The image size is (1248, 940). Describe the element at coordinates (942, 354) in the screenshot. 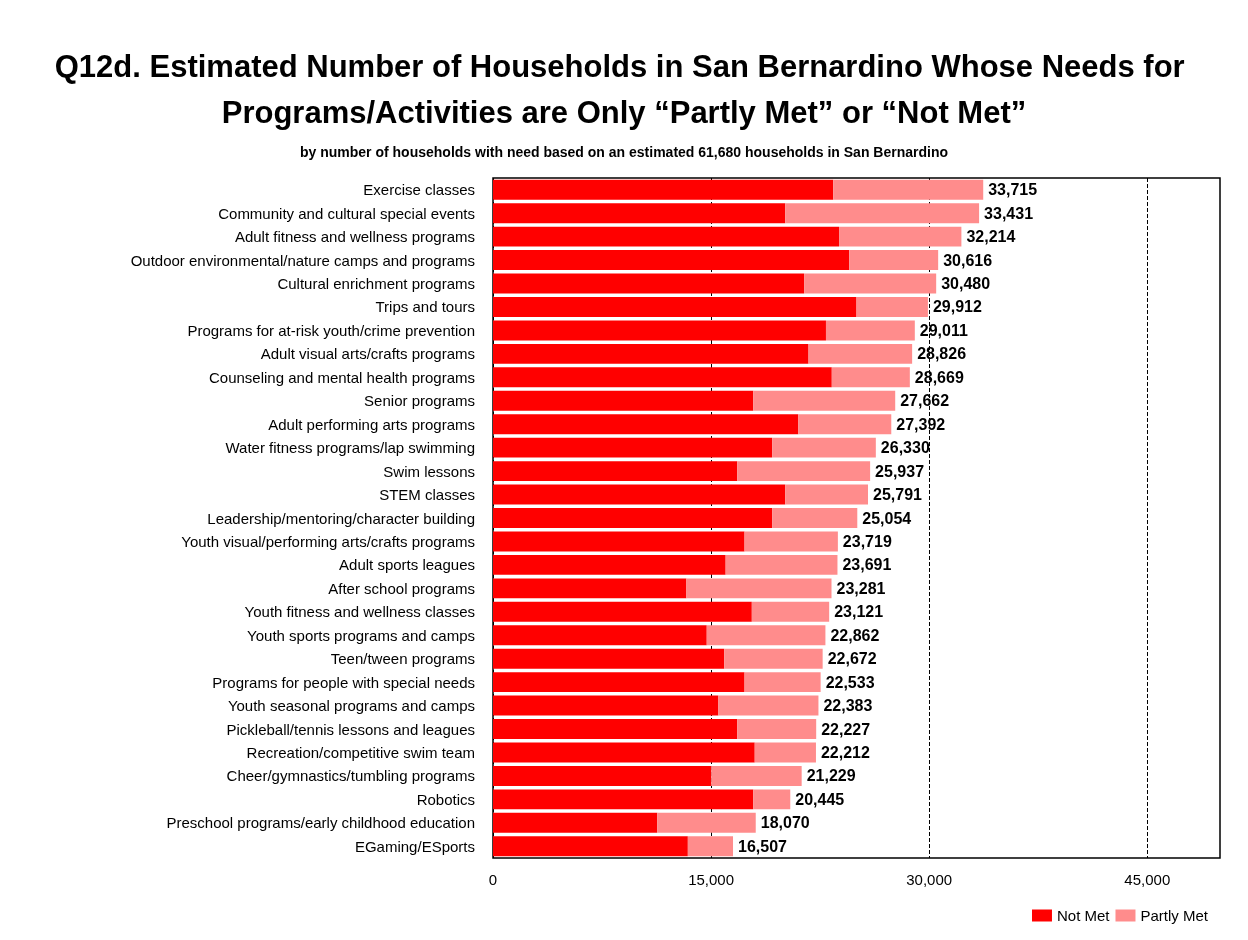

I see `total-label: 28,826` at that location.